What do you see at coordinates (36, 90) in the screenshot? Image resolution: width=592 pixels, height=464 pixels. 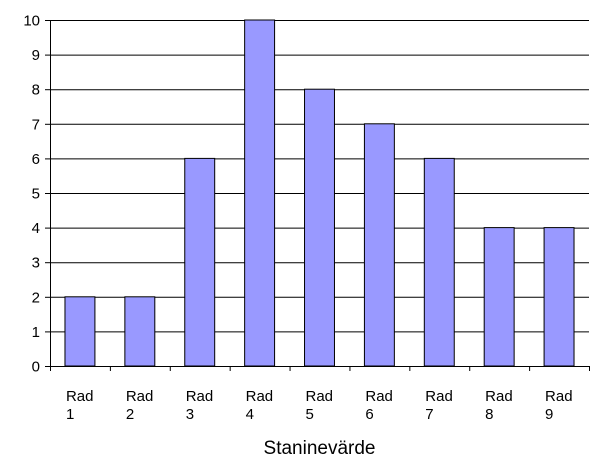 I see `y-tick-label-8: 8` at bounding box center [36, 90].